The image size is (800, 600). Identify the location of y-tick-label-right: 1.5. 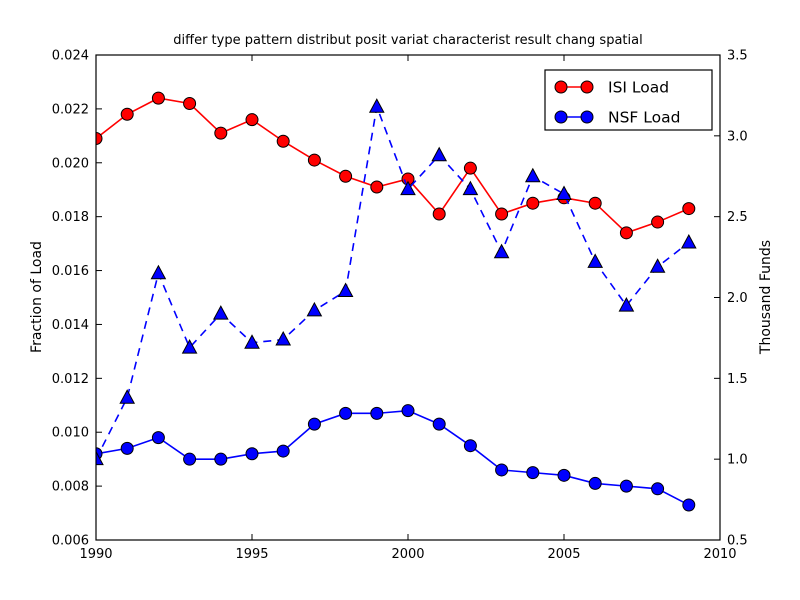
(737, 379).